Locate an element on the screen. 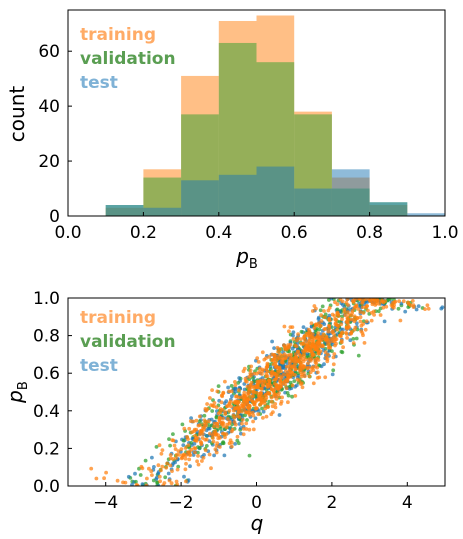  scatter-legend-test: test is located at coordinates (99, 366).